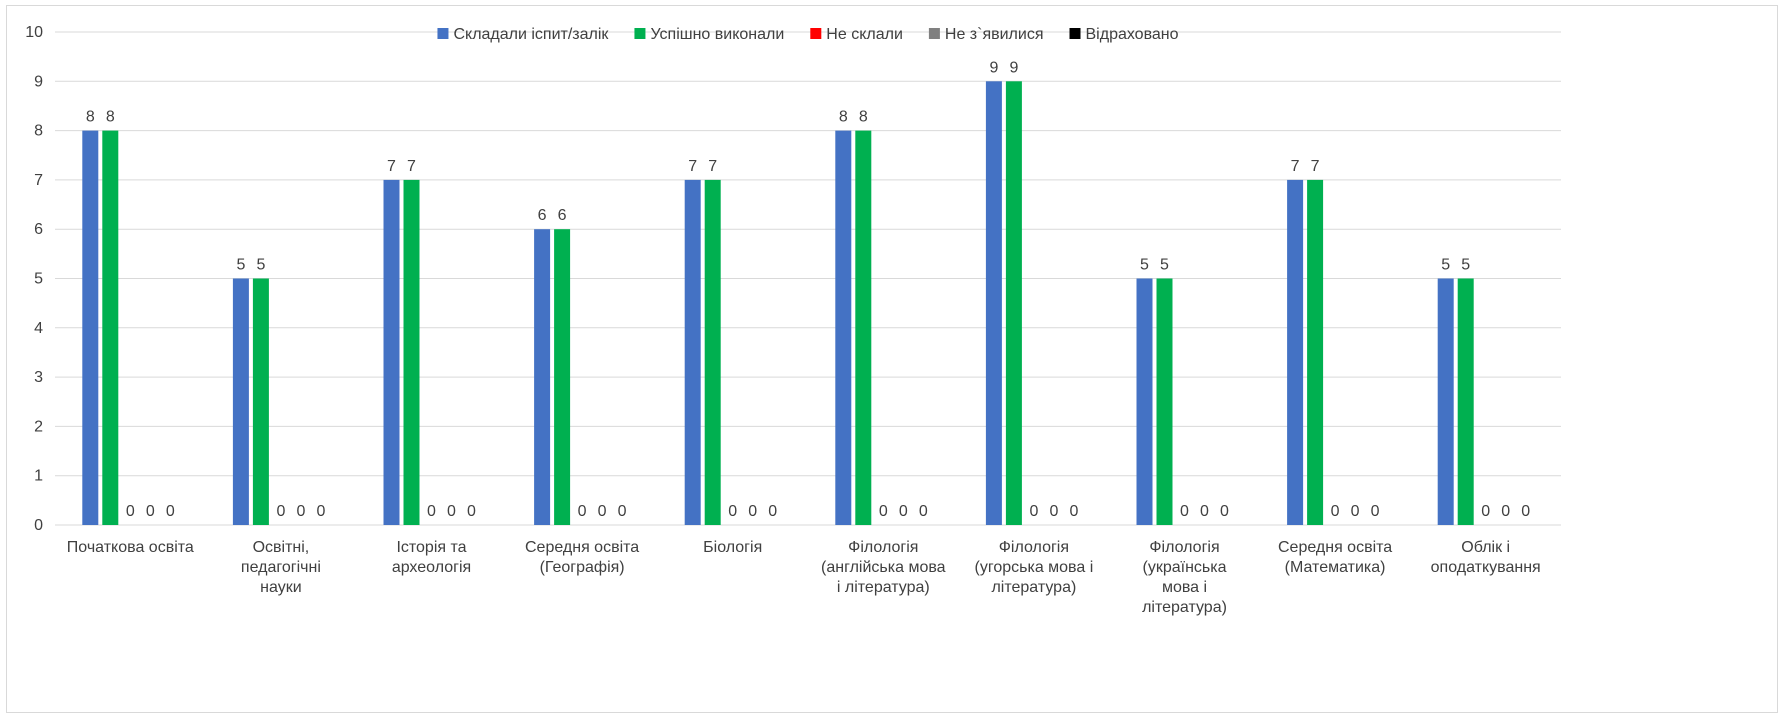 This screenshot has height=721, width=1786. What do you see at coordinates (1335, 567) in the screenshot?
I see `category-label: (Математика)` at bounding box center [1335, 567].